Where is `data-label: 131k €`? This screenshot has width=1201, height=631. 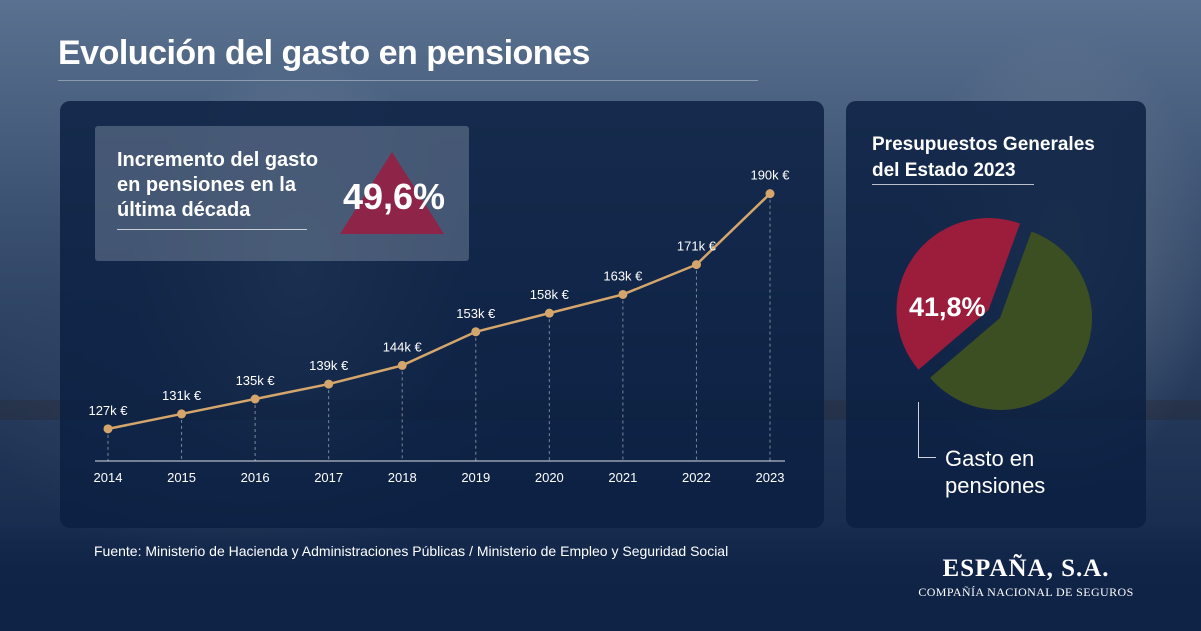 data-label: 131k € is located at coordinates (182, 395).